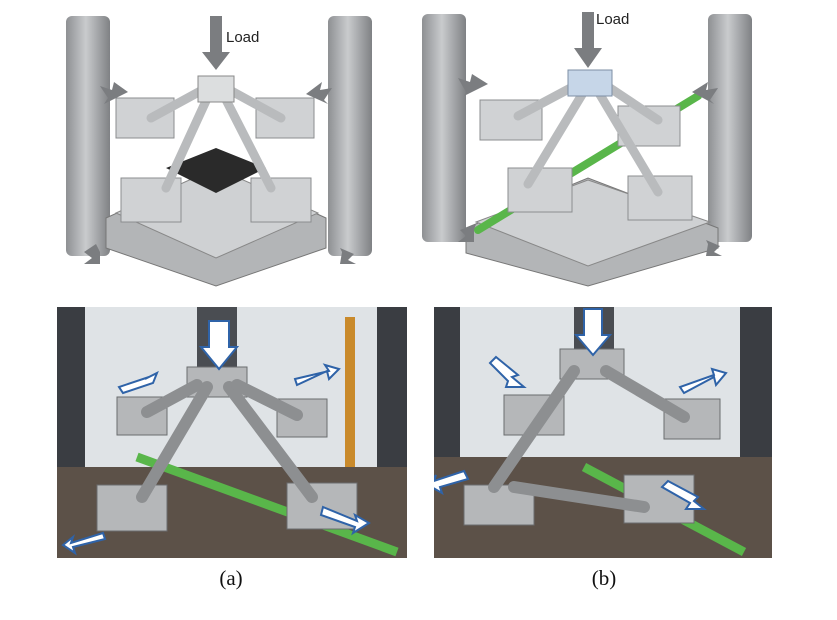  I want to click on orange-post, so click(350, 397).